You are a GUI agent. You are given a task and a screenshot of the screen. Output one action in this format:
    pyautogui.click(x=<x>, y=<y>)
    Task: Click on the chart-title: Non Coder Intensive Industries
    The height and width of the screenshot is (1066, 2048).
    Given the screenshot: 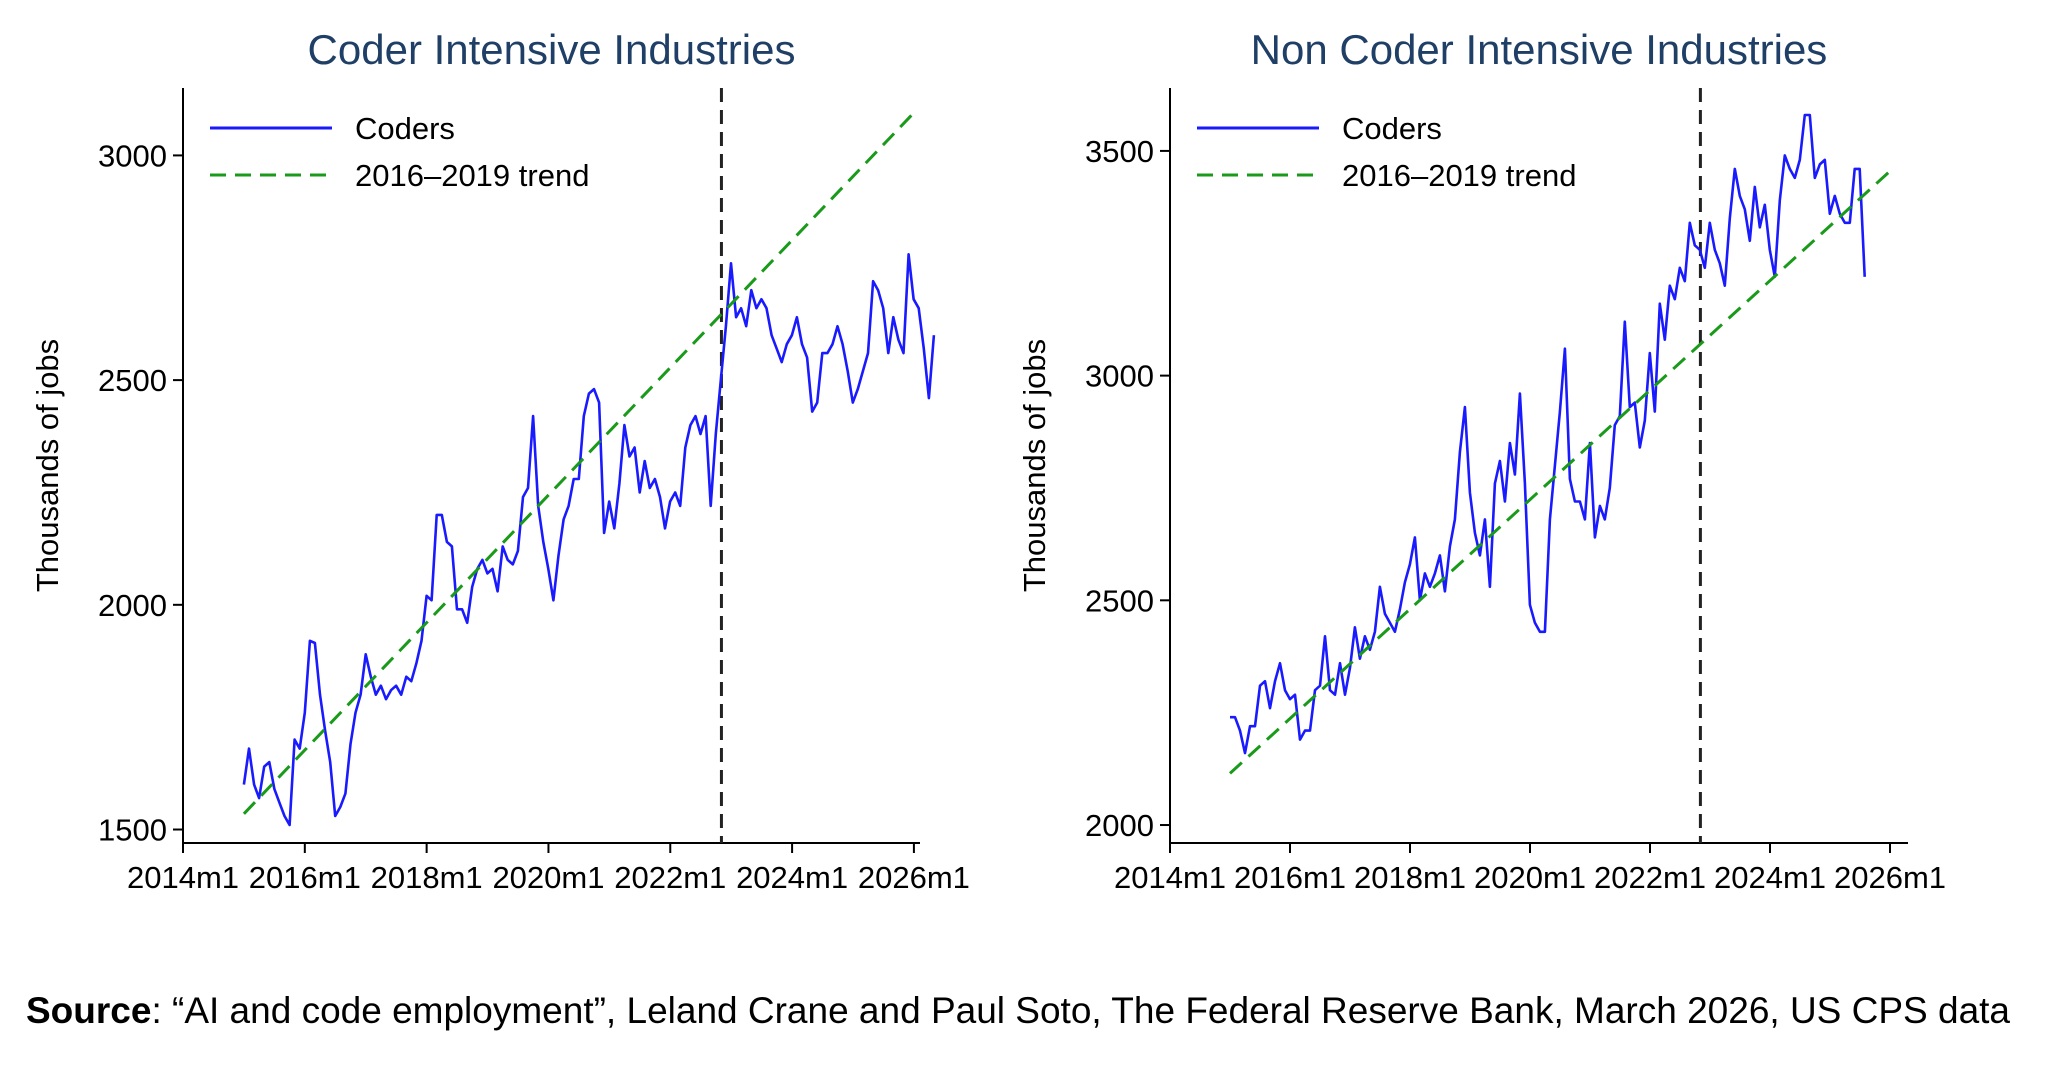 What is the action you would take?
    pyautogui.click(x=1539, y=49)
    